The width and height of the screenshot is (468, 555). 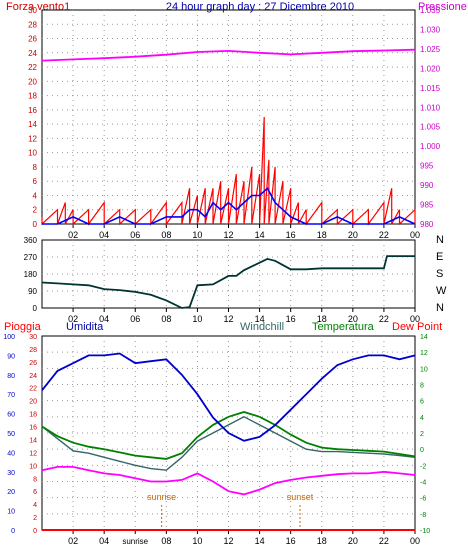 I want to click on humidity-y-tick-label: 100, so click(x=9, y=337).